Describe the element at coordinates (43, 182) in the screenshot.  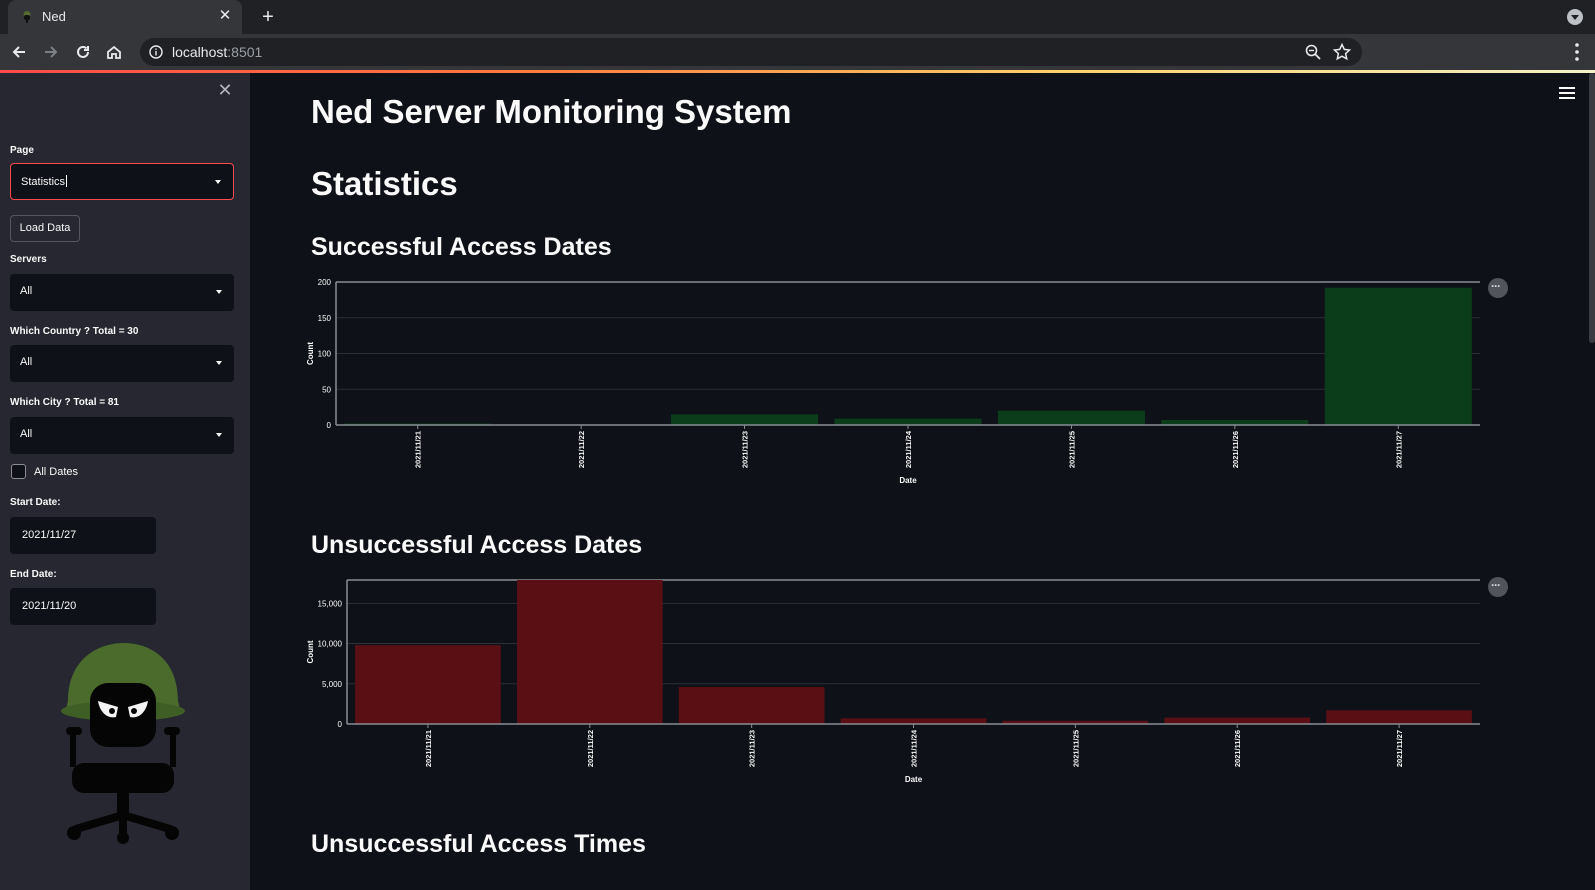
I see `page-select-value: Statistics` at that location.